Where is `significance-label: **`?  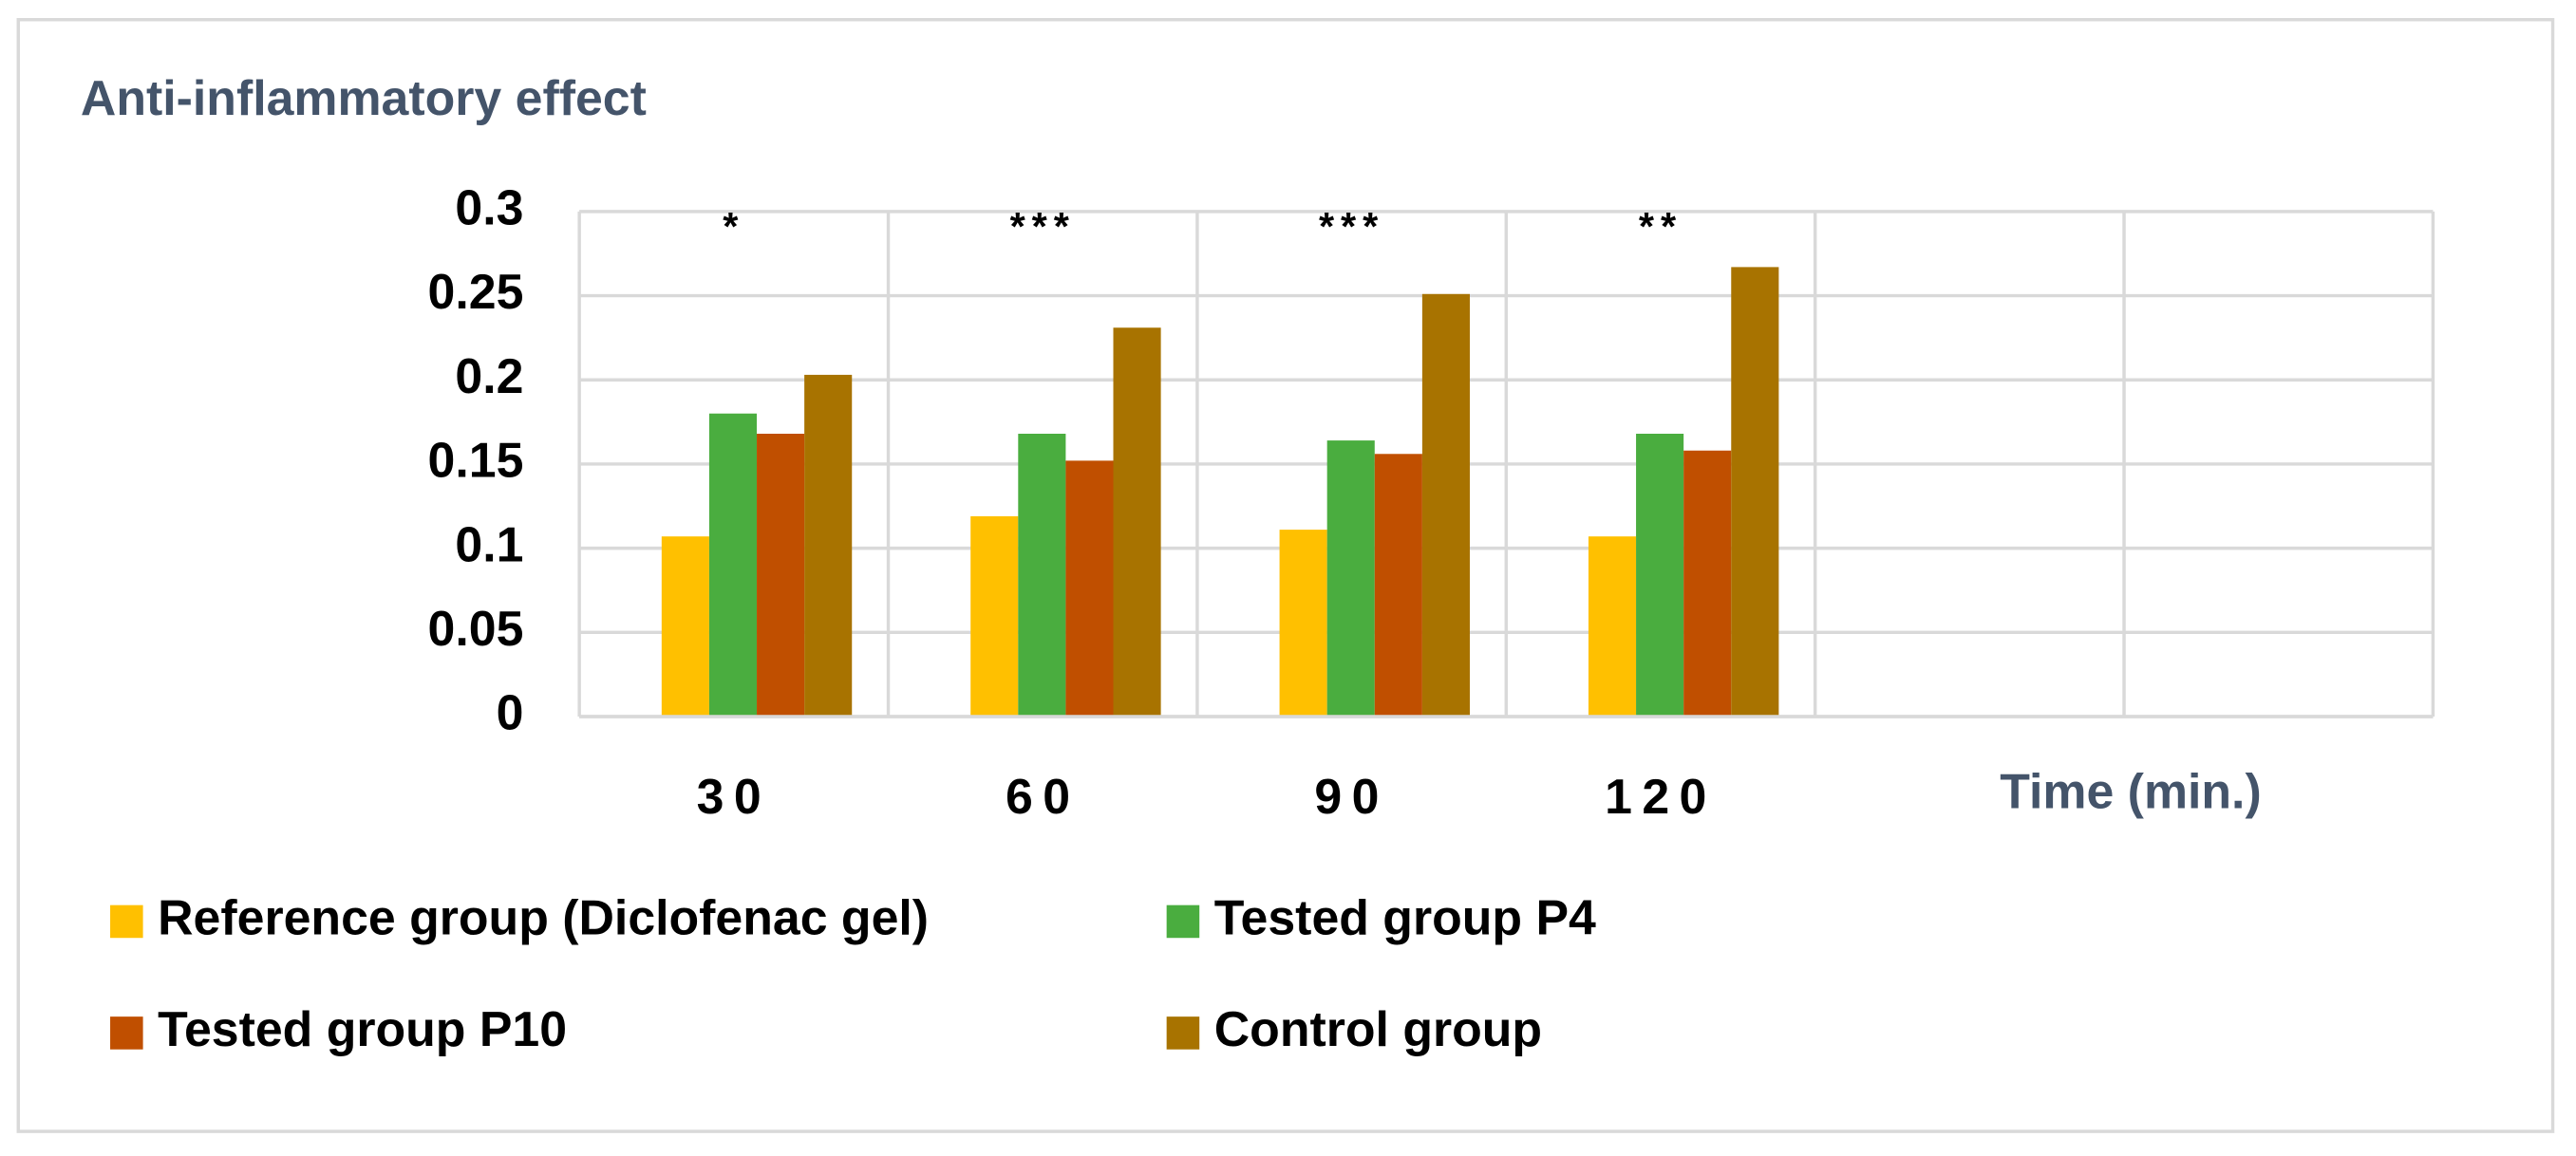
significance-label: ** is located at coordinates (1661, 226).